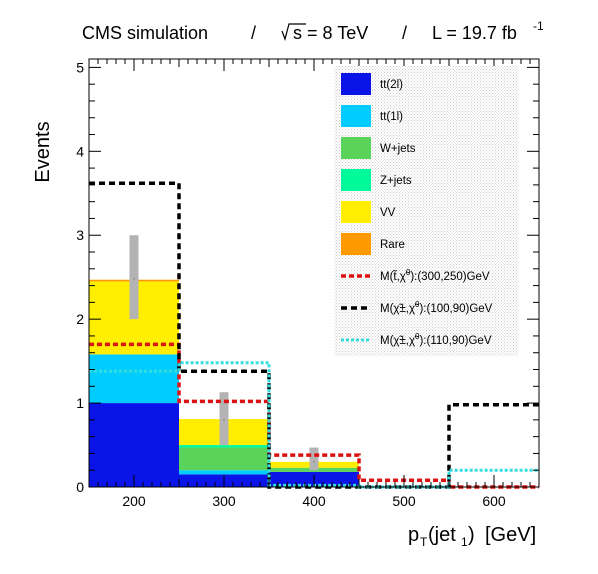 This screenshot has width=598, height=574. I want to click on legend-signal-suffix: ):(110,90)GeV, so click(455, 341).